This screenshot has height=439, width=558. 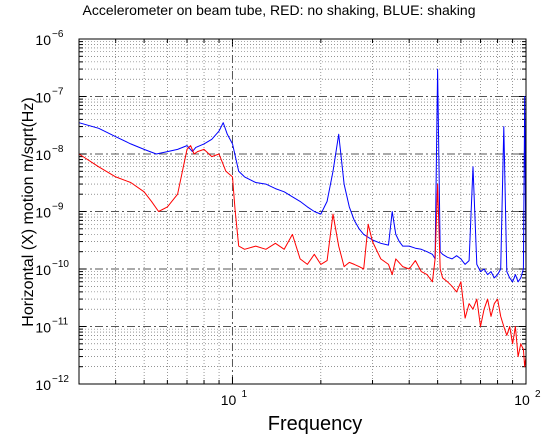 What do you see at coordinates (58, 34) in the screenshot?
I see `y-tick-label-exponent: −6` at bounding box center [58, 34].